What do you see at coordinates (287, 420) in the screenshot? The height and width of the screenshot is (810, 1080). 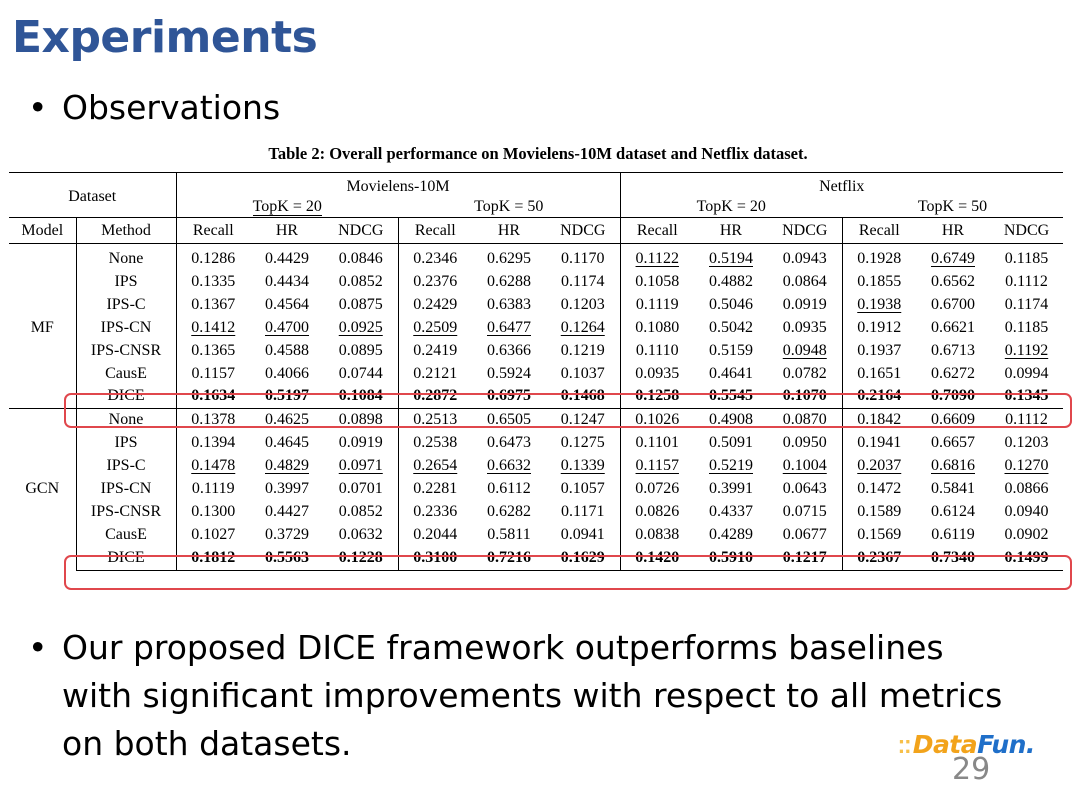 I see `value-cell: 0.4625` at bounding box center [287, 420].